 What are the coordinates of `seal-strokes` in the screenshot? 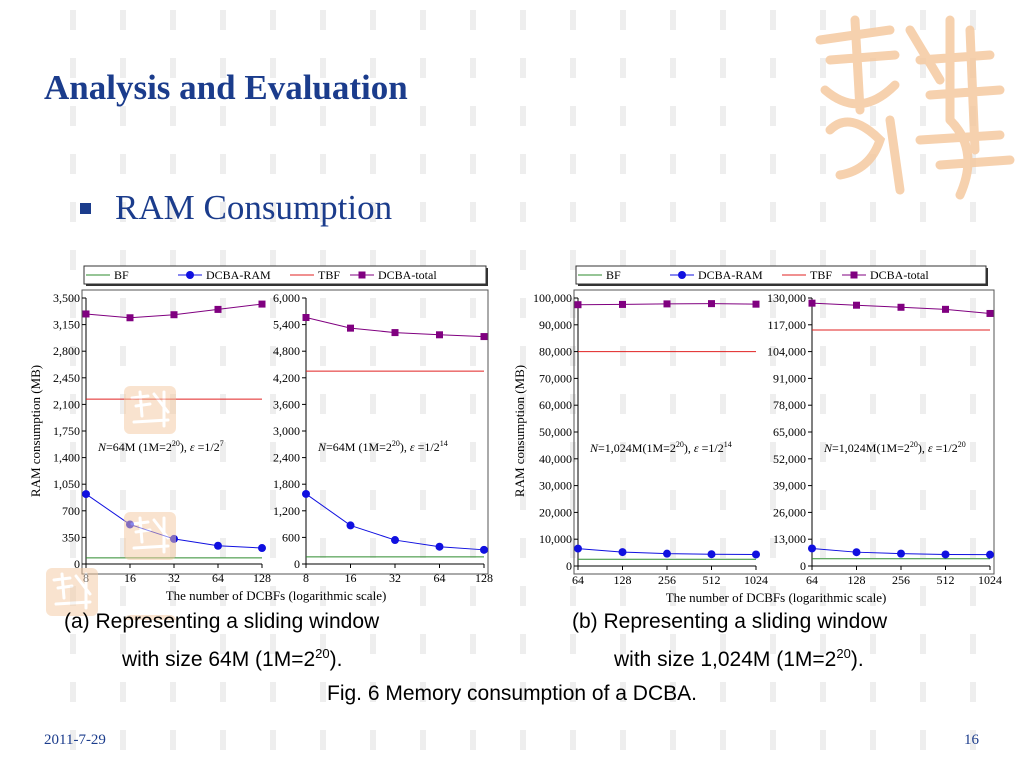 It's located at (150, 409).